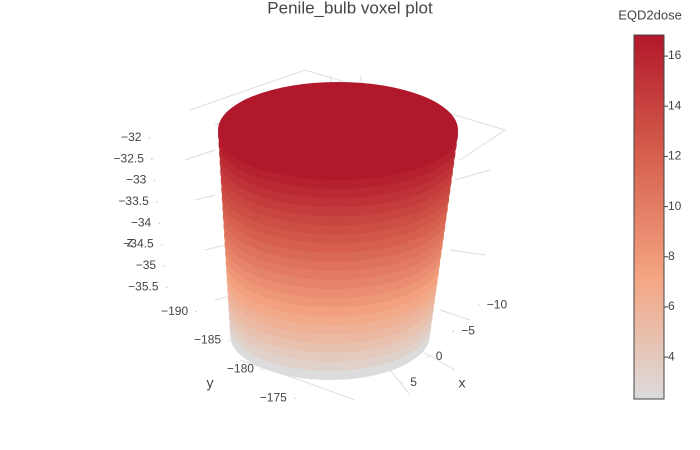 The image size is (700, 450). I want to click on colorbar-tick-label: 6, so click(671, 306).